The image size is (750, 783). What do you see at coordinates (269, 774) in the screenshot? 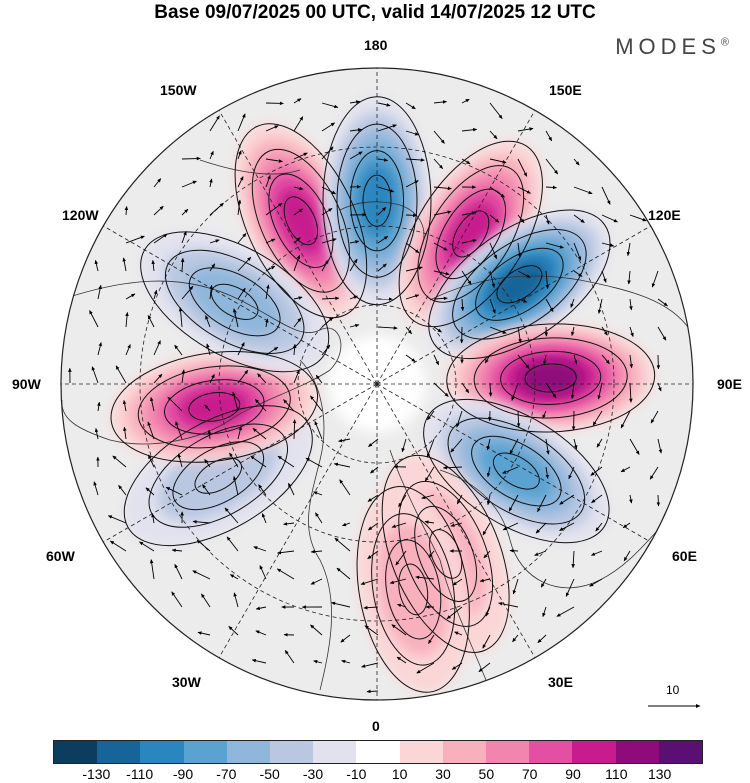
I see `colorbar-tick-label: -50` at bounding box center [269, 774].